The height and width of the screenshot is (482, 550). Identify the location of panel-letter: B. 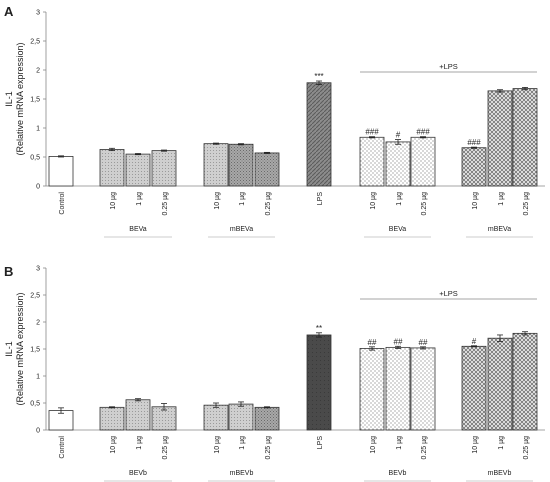
(8, 271).